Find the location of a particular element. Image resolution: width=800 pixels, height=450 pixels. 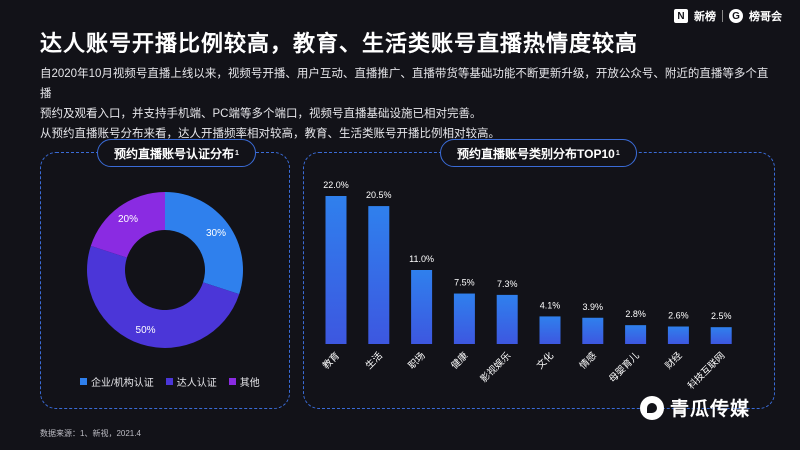

legend-swatch-influencer is located at coordinates (169, 381).